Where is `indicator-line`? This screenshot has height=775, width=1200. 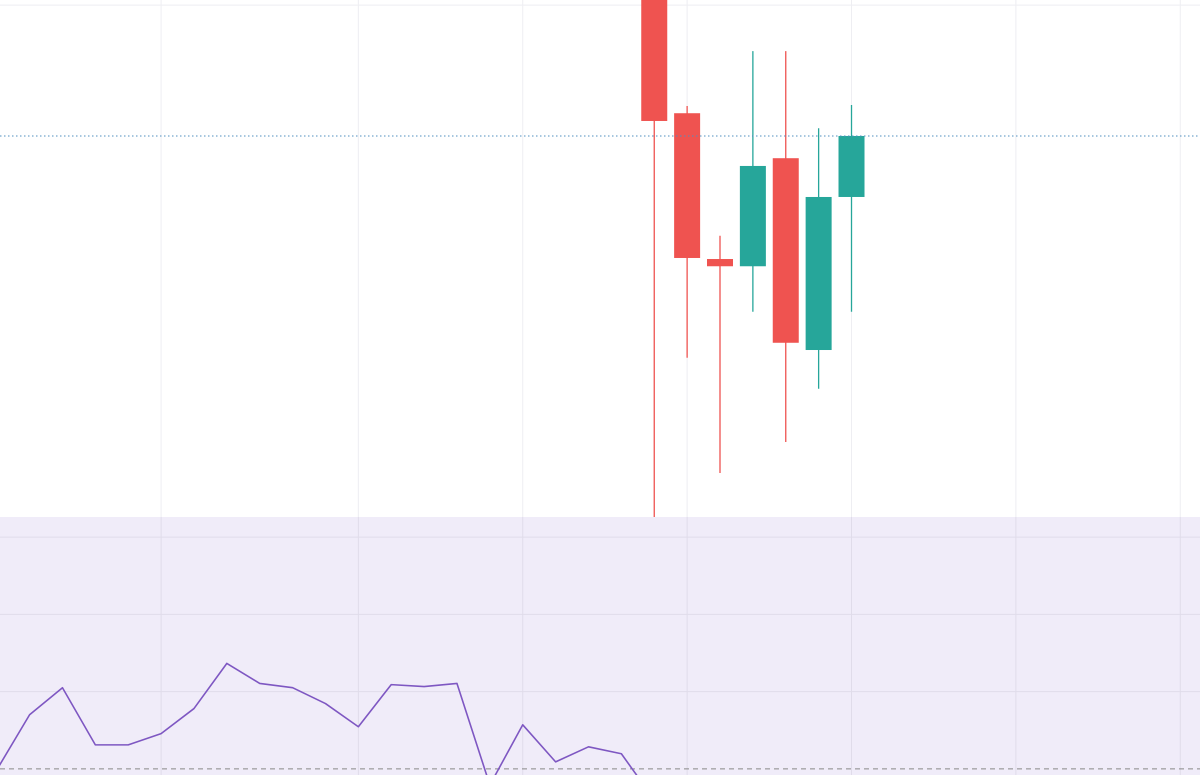 indicator-line is located at coordinates (319, 718).